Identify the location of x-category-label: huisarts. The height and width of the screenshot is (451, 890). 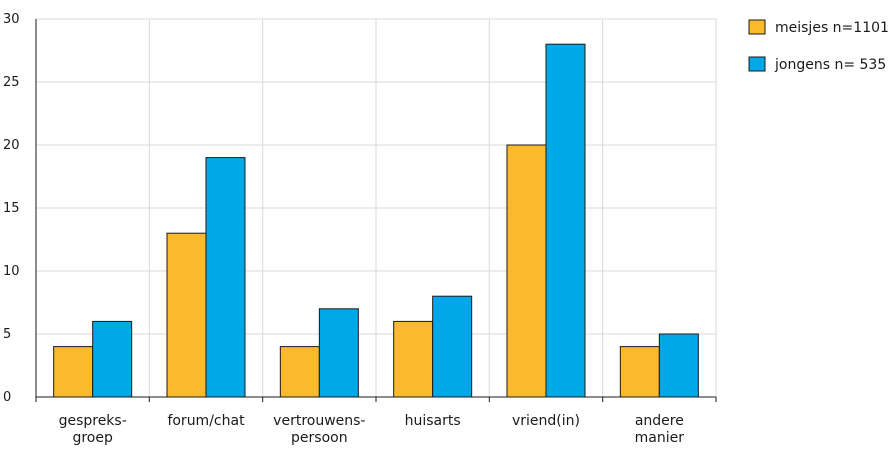
(433, 421).